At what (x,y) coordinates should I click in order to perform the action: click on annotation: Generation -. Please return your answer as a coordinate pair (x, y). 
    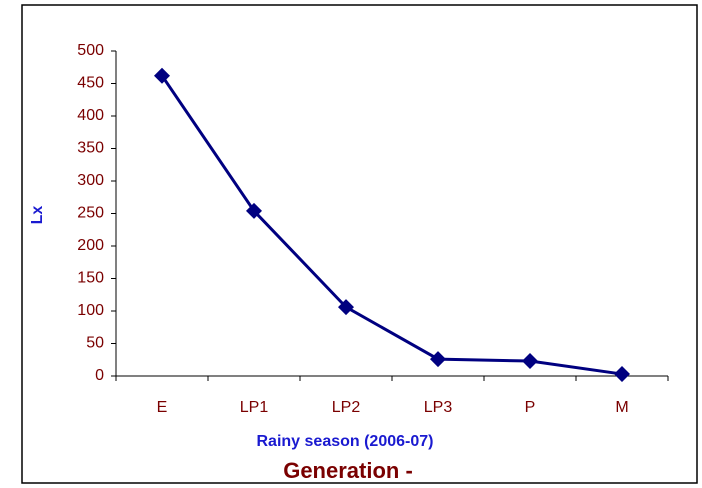
    Looking at the image, I should click on (348, 470).